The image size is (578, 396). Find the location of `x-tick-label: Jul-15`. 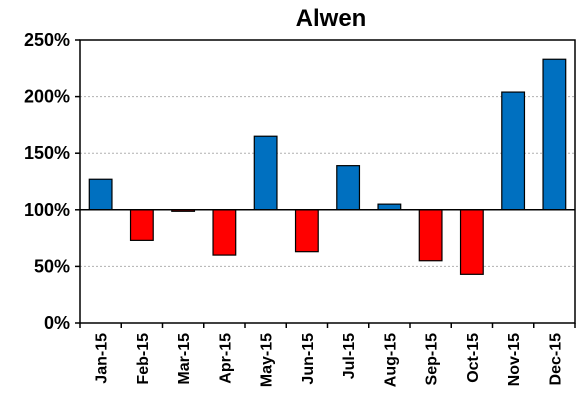

x-tick-label: Jul-15 is located at coordinates (349, 356).